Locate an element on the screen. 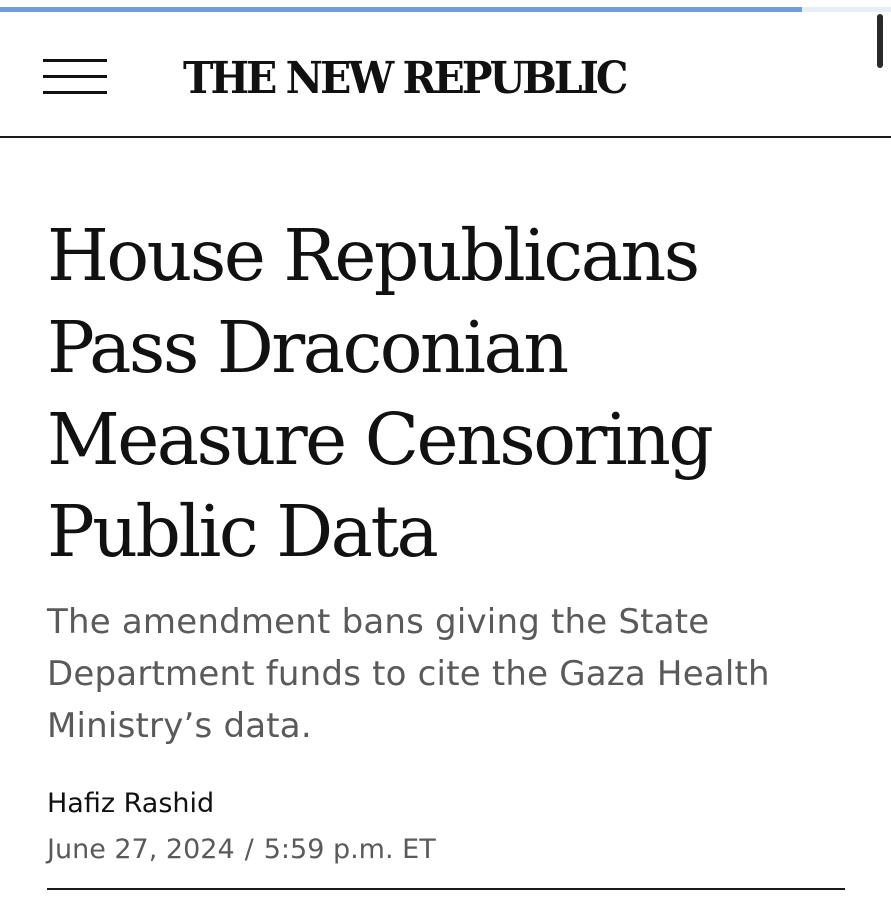 The width and height of the screenshot is (891, 900). menu-bar-middle is located at coordinates (75, 76).